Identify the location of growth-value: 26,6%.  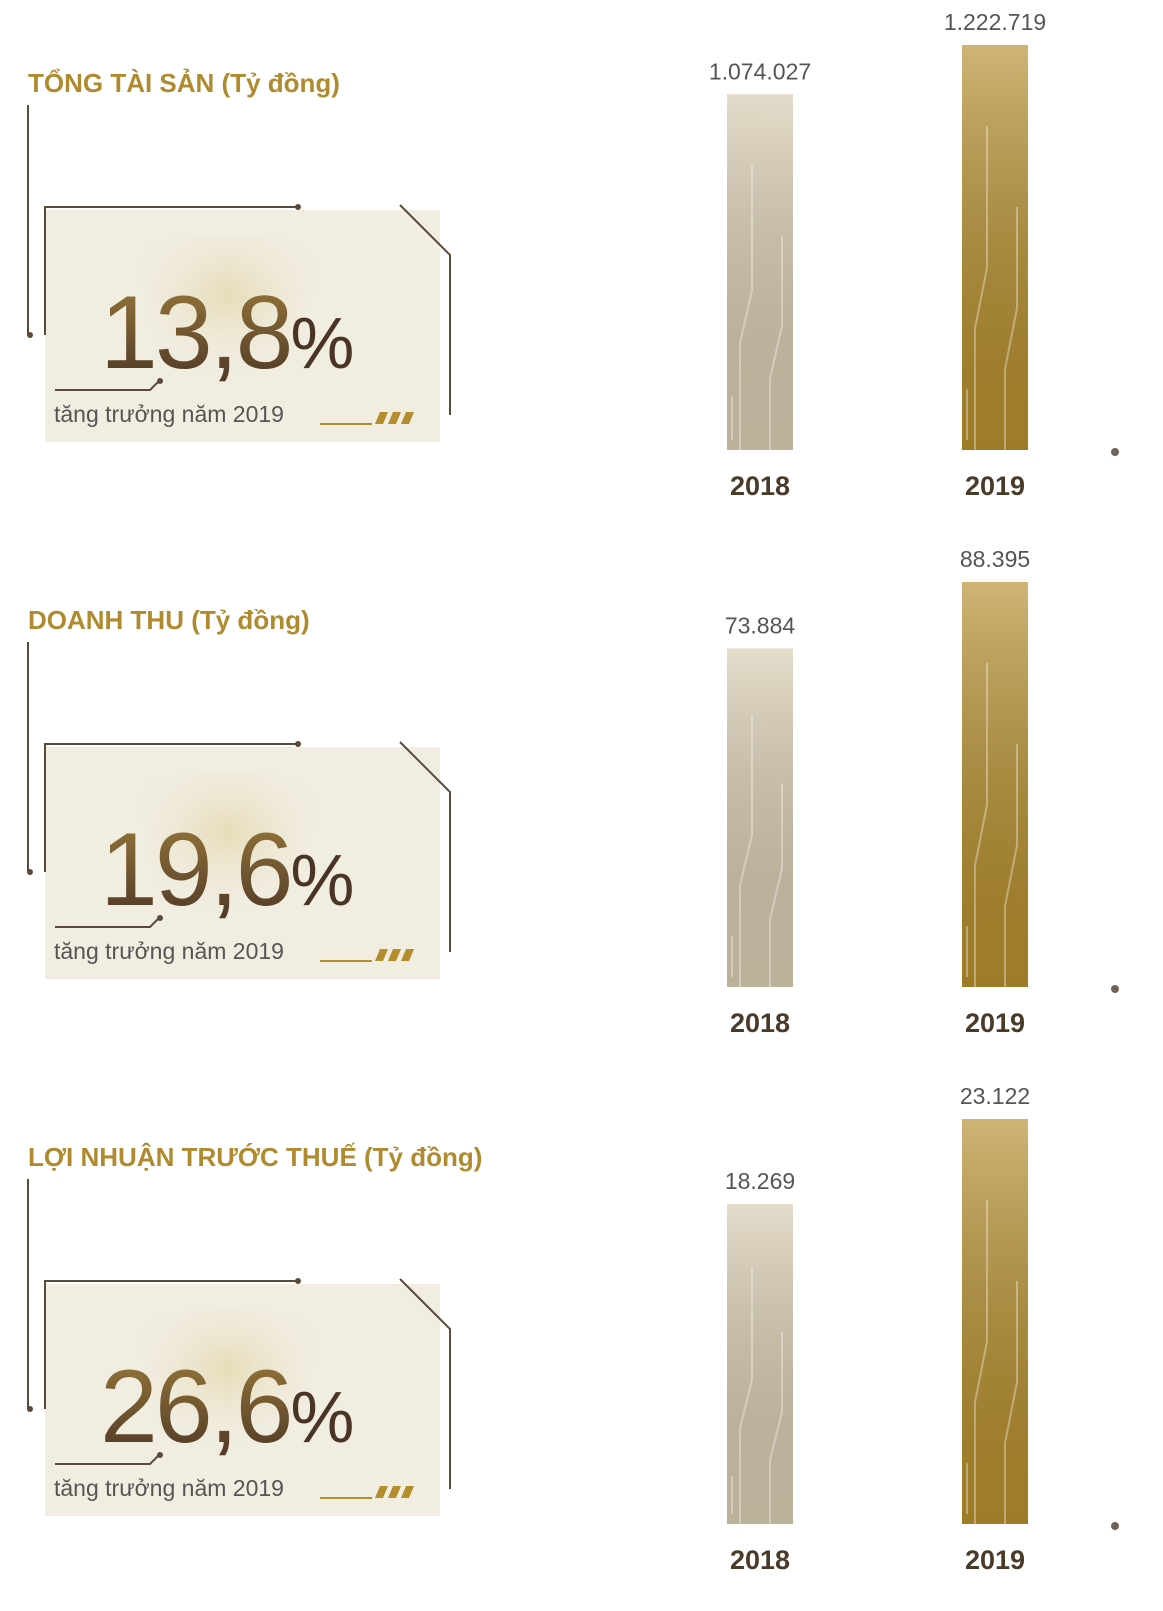
(227, 1407).